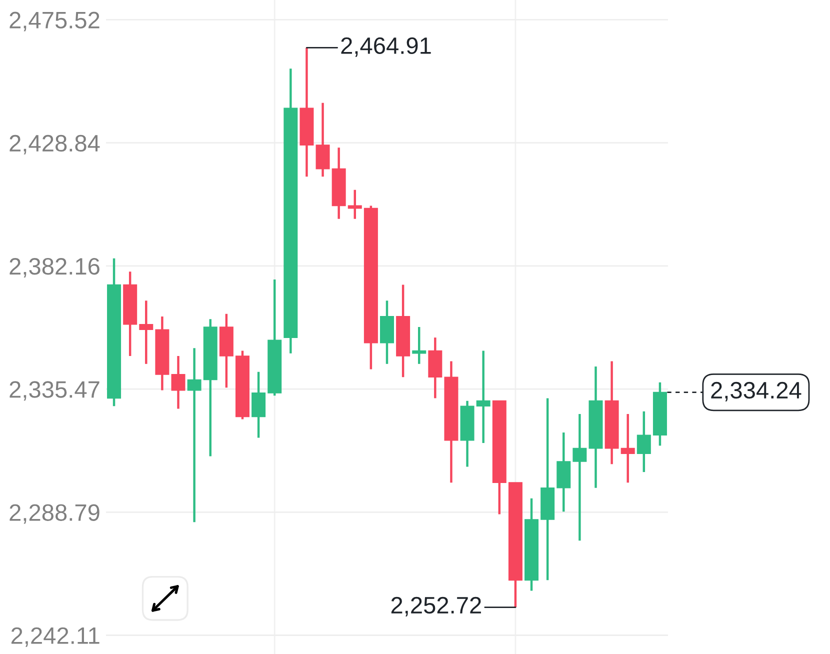  I want to click on annotation: 2,252.72, so click(436, 606).